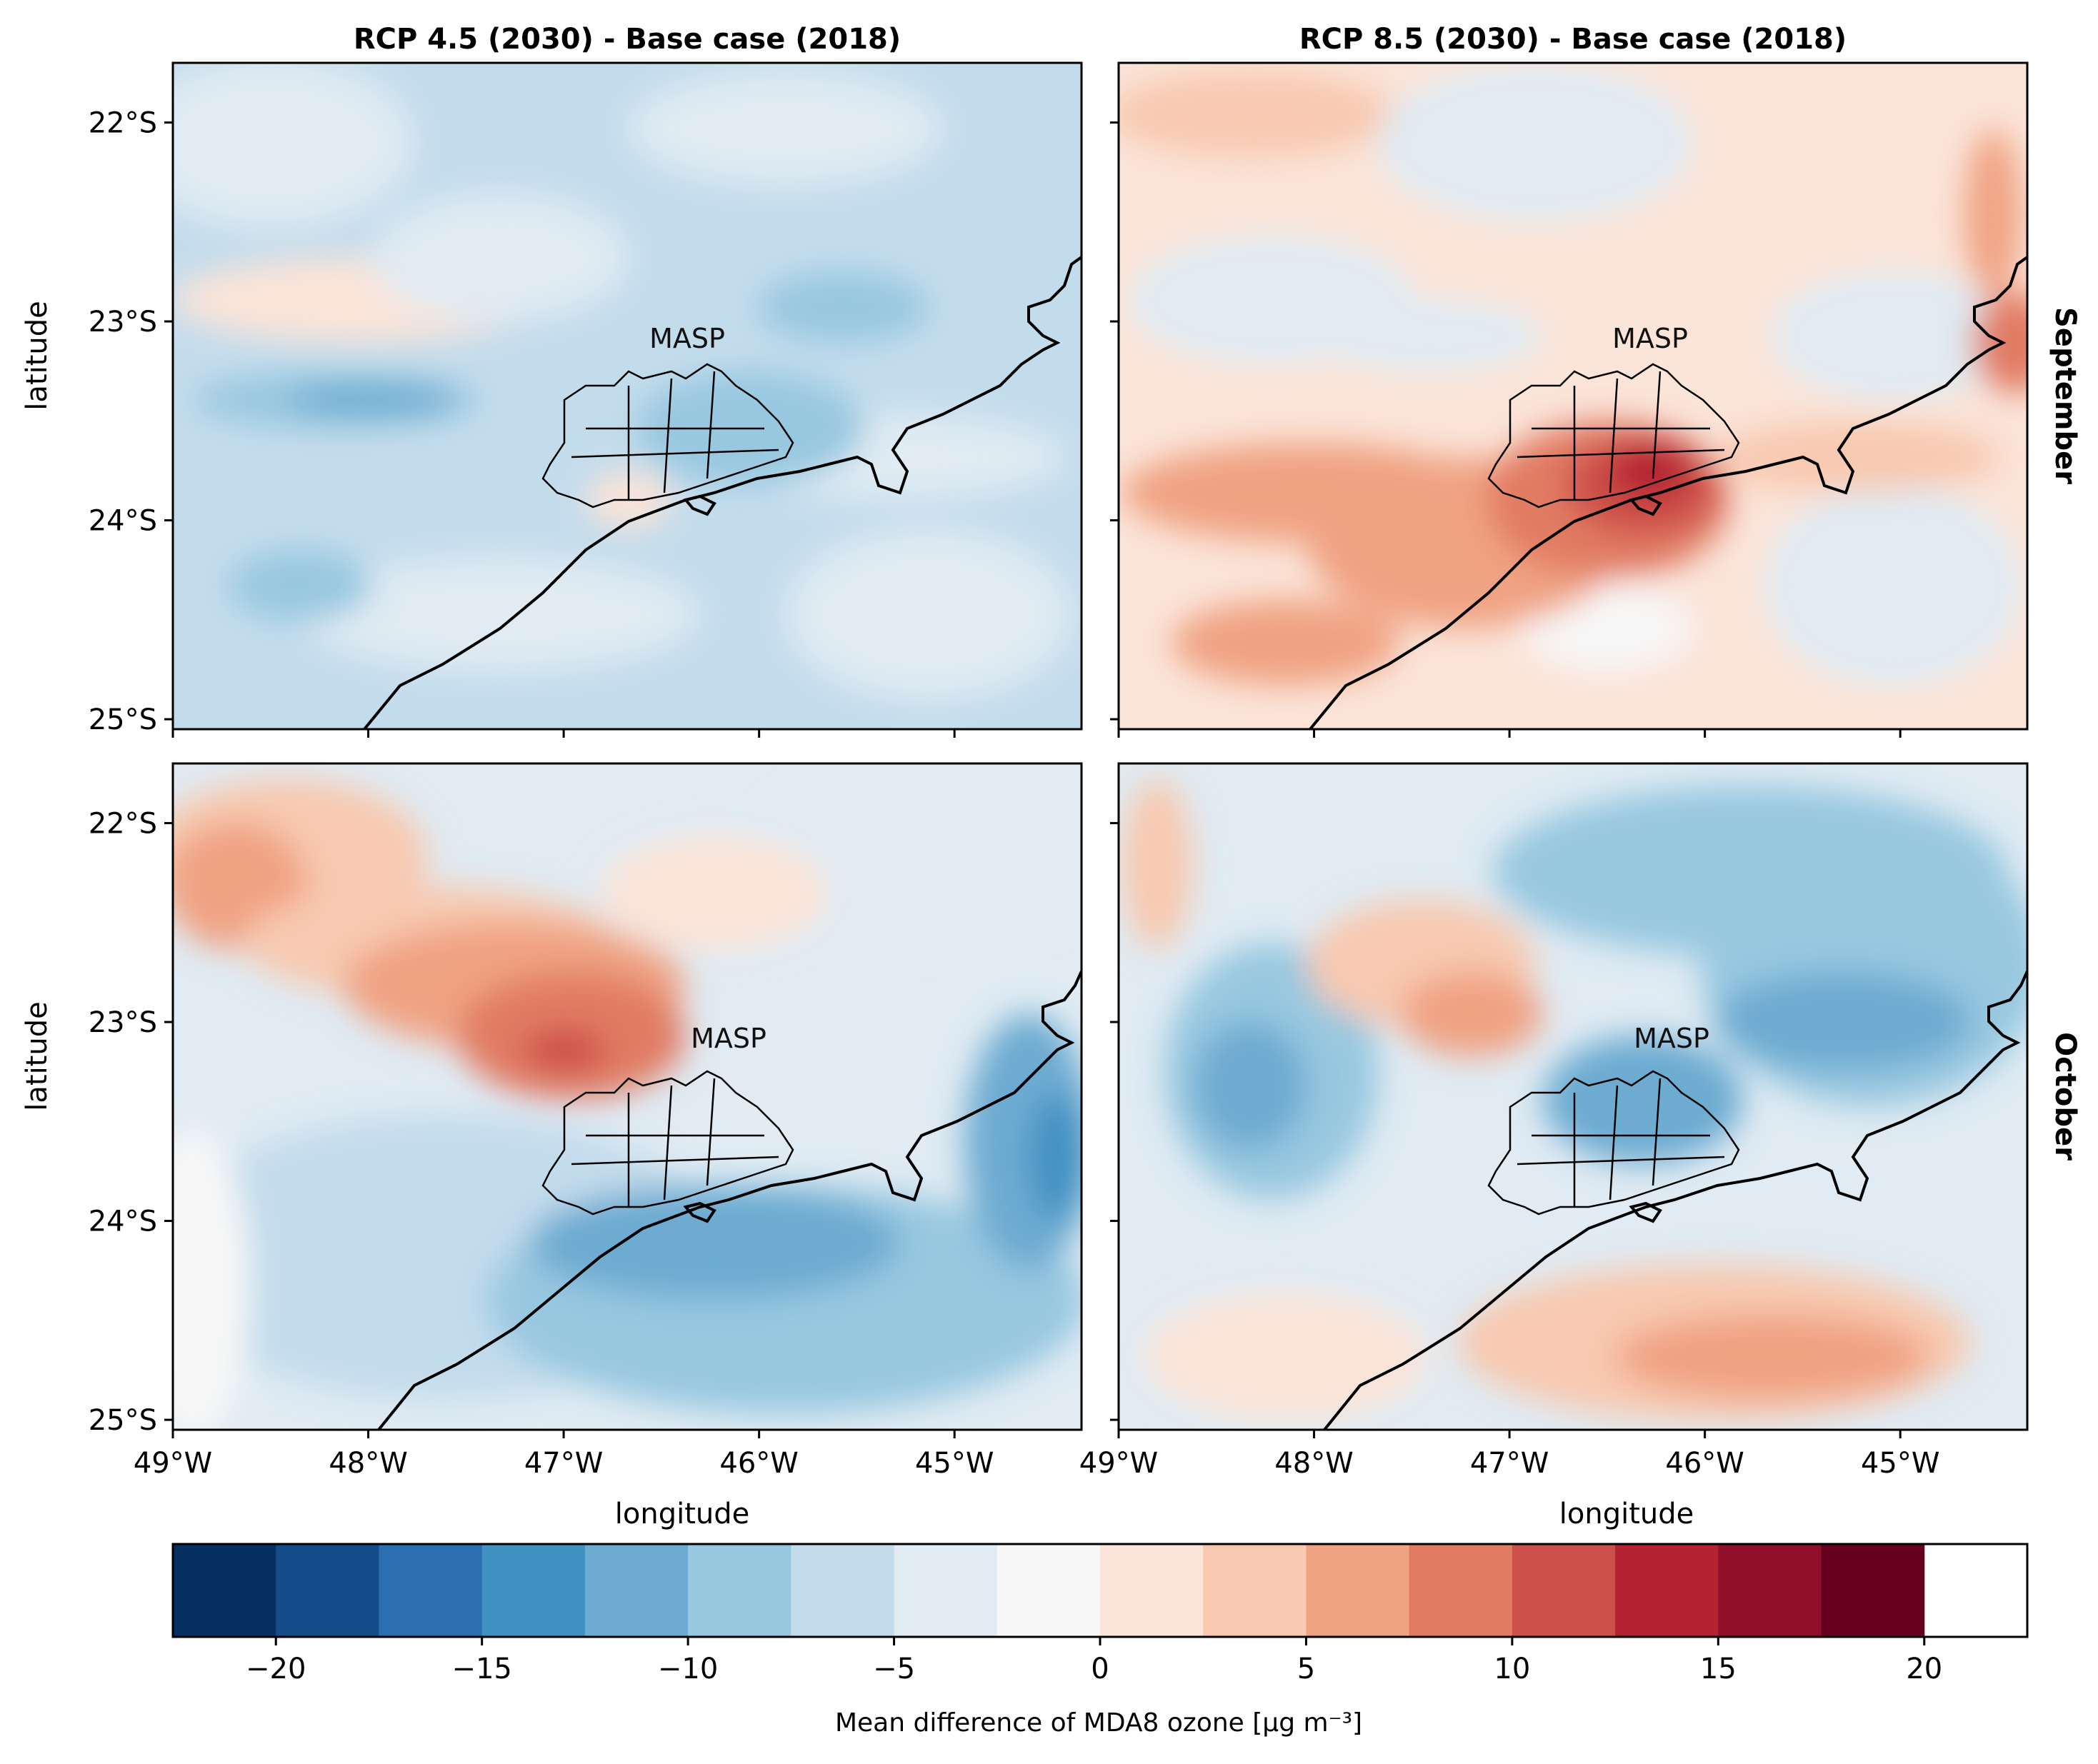 Image resolution: width=2098 pixels, height=1764 pixels. I want to click on coastline-br, so click(1675, 1200).